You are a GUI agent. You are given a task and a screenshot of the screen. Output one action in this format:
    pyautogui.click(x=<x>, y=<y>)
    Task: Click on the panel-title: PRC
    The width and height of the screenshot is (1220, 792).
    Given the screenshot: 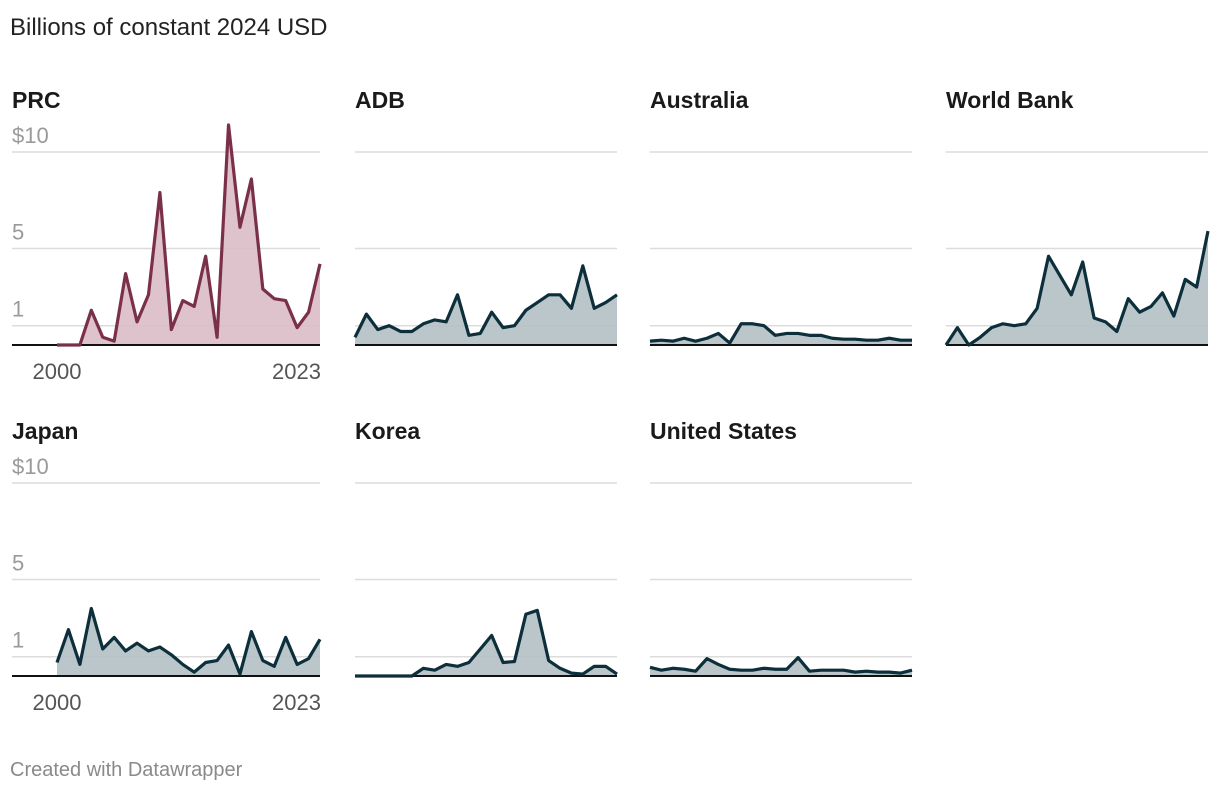 What is the action you would take?
    pyautogui.click(x=36, y=100)
    